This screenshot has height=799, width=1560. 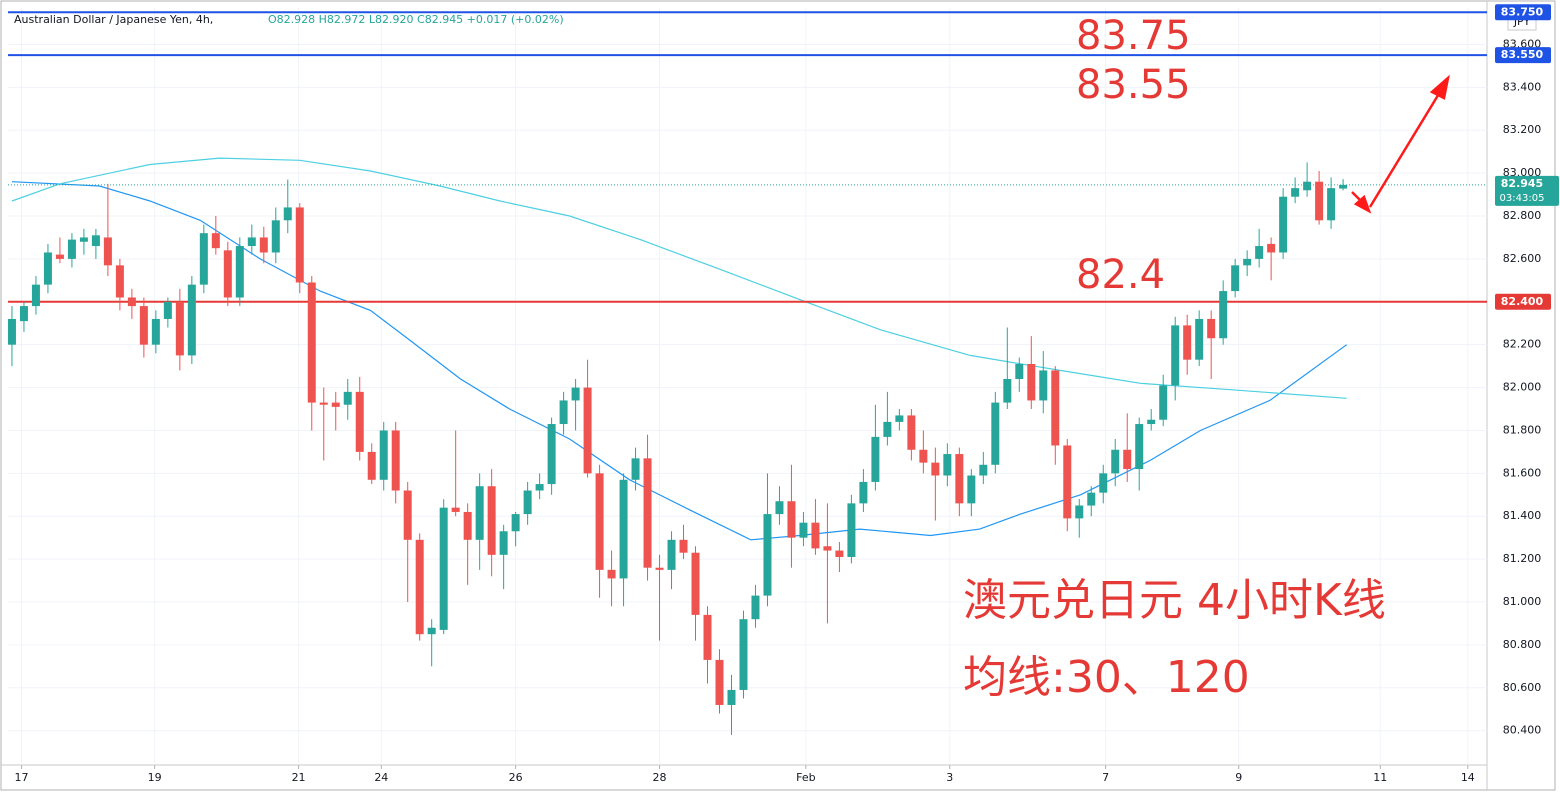 I want to click on y-tick-label: 81.200, so click(x=1522, y=558).